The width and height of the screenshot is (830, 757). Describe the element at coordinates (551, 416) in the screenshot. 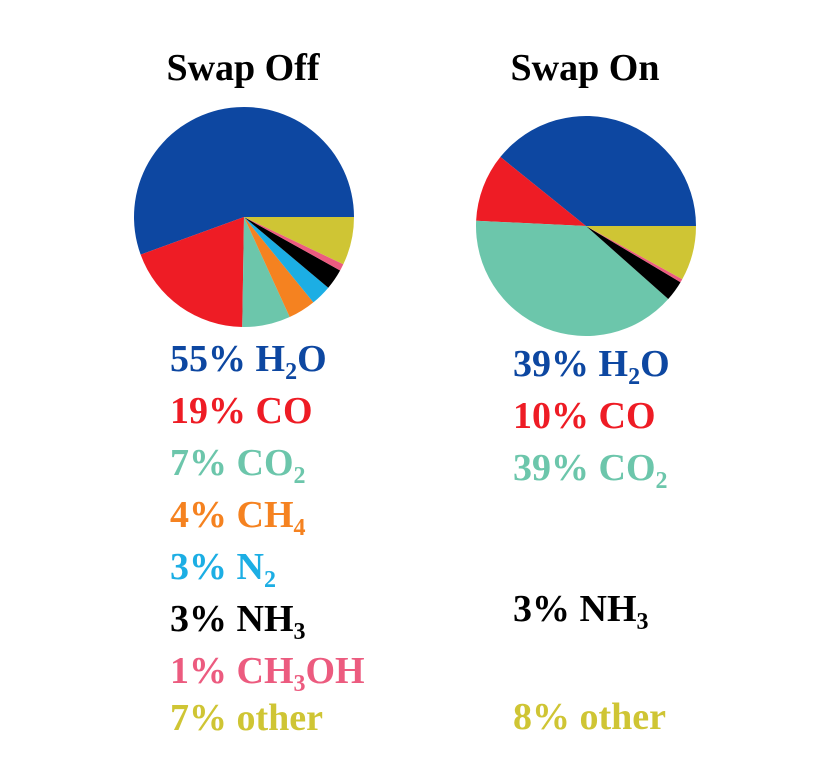

I see `legend-percent: 10%` at that location.